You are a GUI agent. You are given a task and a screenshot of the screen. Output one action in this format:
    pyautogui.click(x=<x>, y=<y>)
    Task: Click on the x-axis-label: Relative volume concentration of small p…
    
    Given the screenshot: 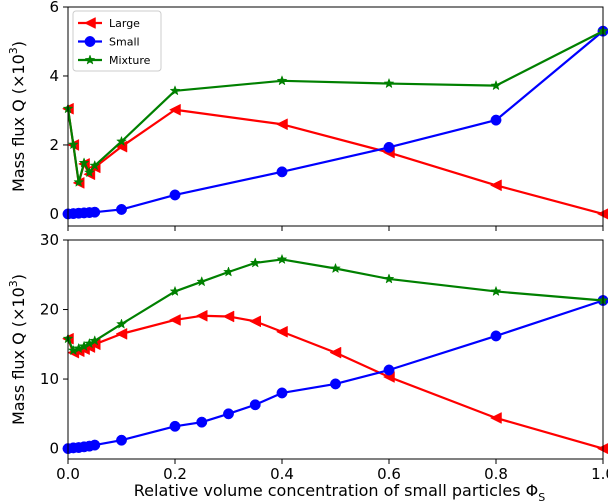 What is the action you would take?
    pyautogui.click(x=339, y=492)
    